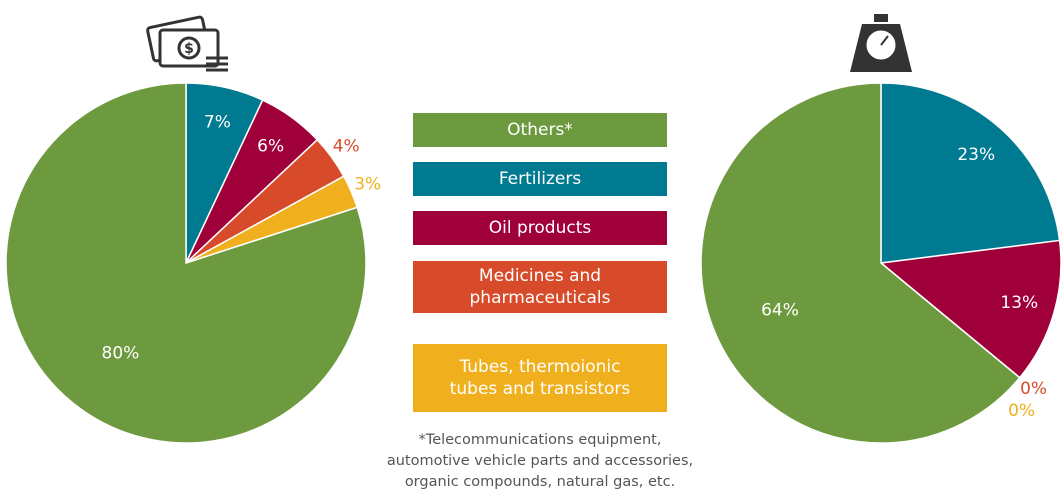 This screenshot has height=501, width=1062. What do you see at coordinates (780, 311) in the screenshot?
I see `data-label: 64%` at bounding box center [780, 311].